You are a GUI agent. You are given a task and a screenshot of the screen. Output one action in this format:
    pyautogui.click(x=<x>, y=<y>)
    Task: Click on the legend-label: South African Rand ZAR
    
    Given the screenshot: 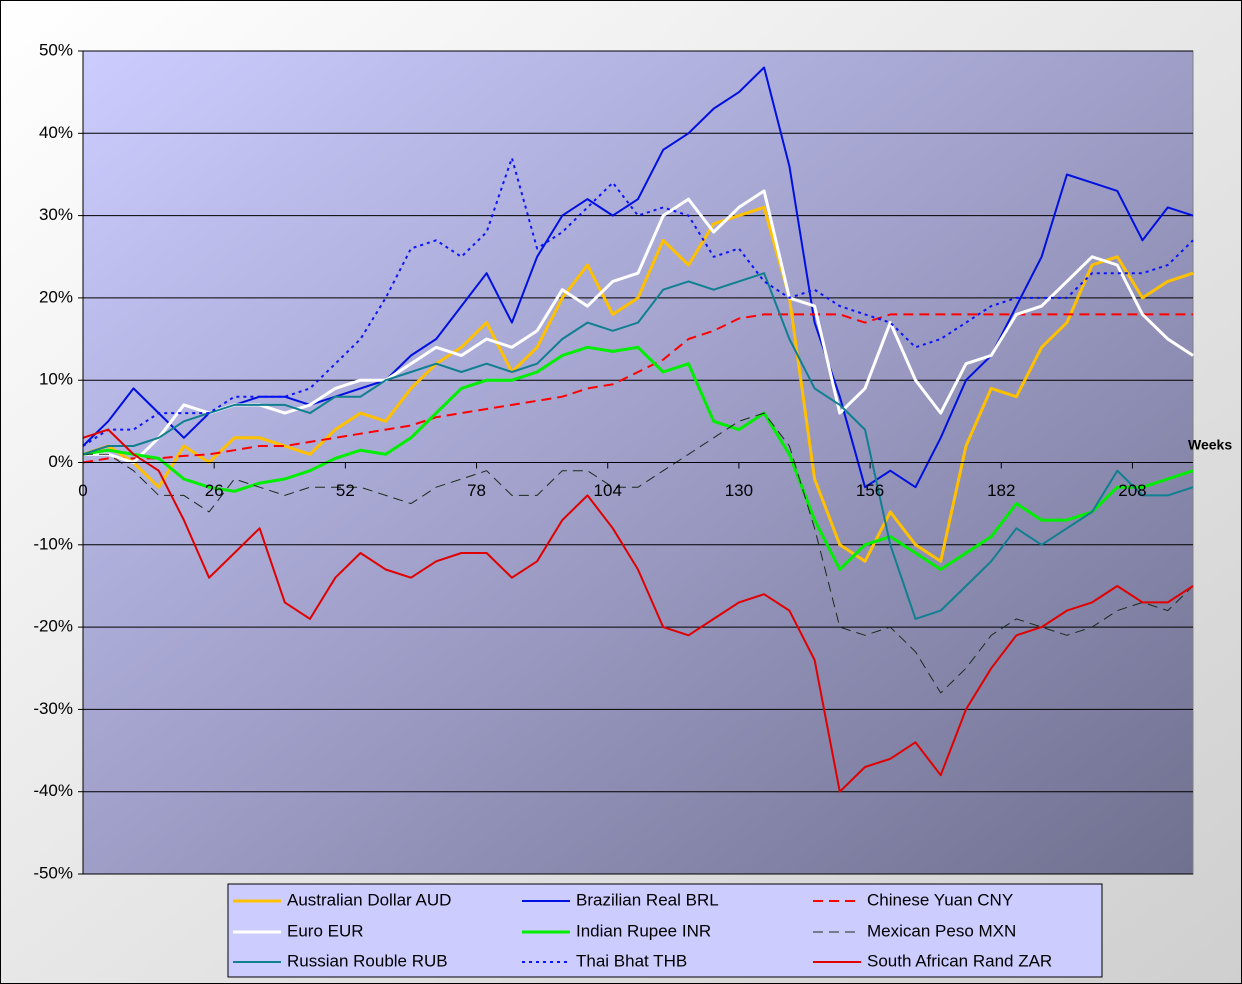 What is the action you would take?
    pyautogui.click(x=959, y=960)
    